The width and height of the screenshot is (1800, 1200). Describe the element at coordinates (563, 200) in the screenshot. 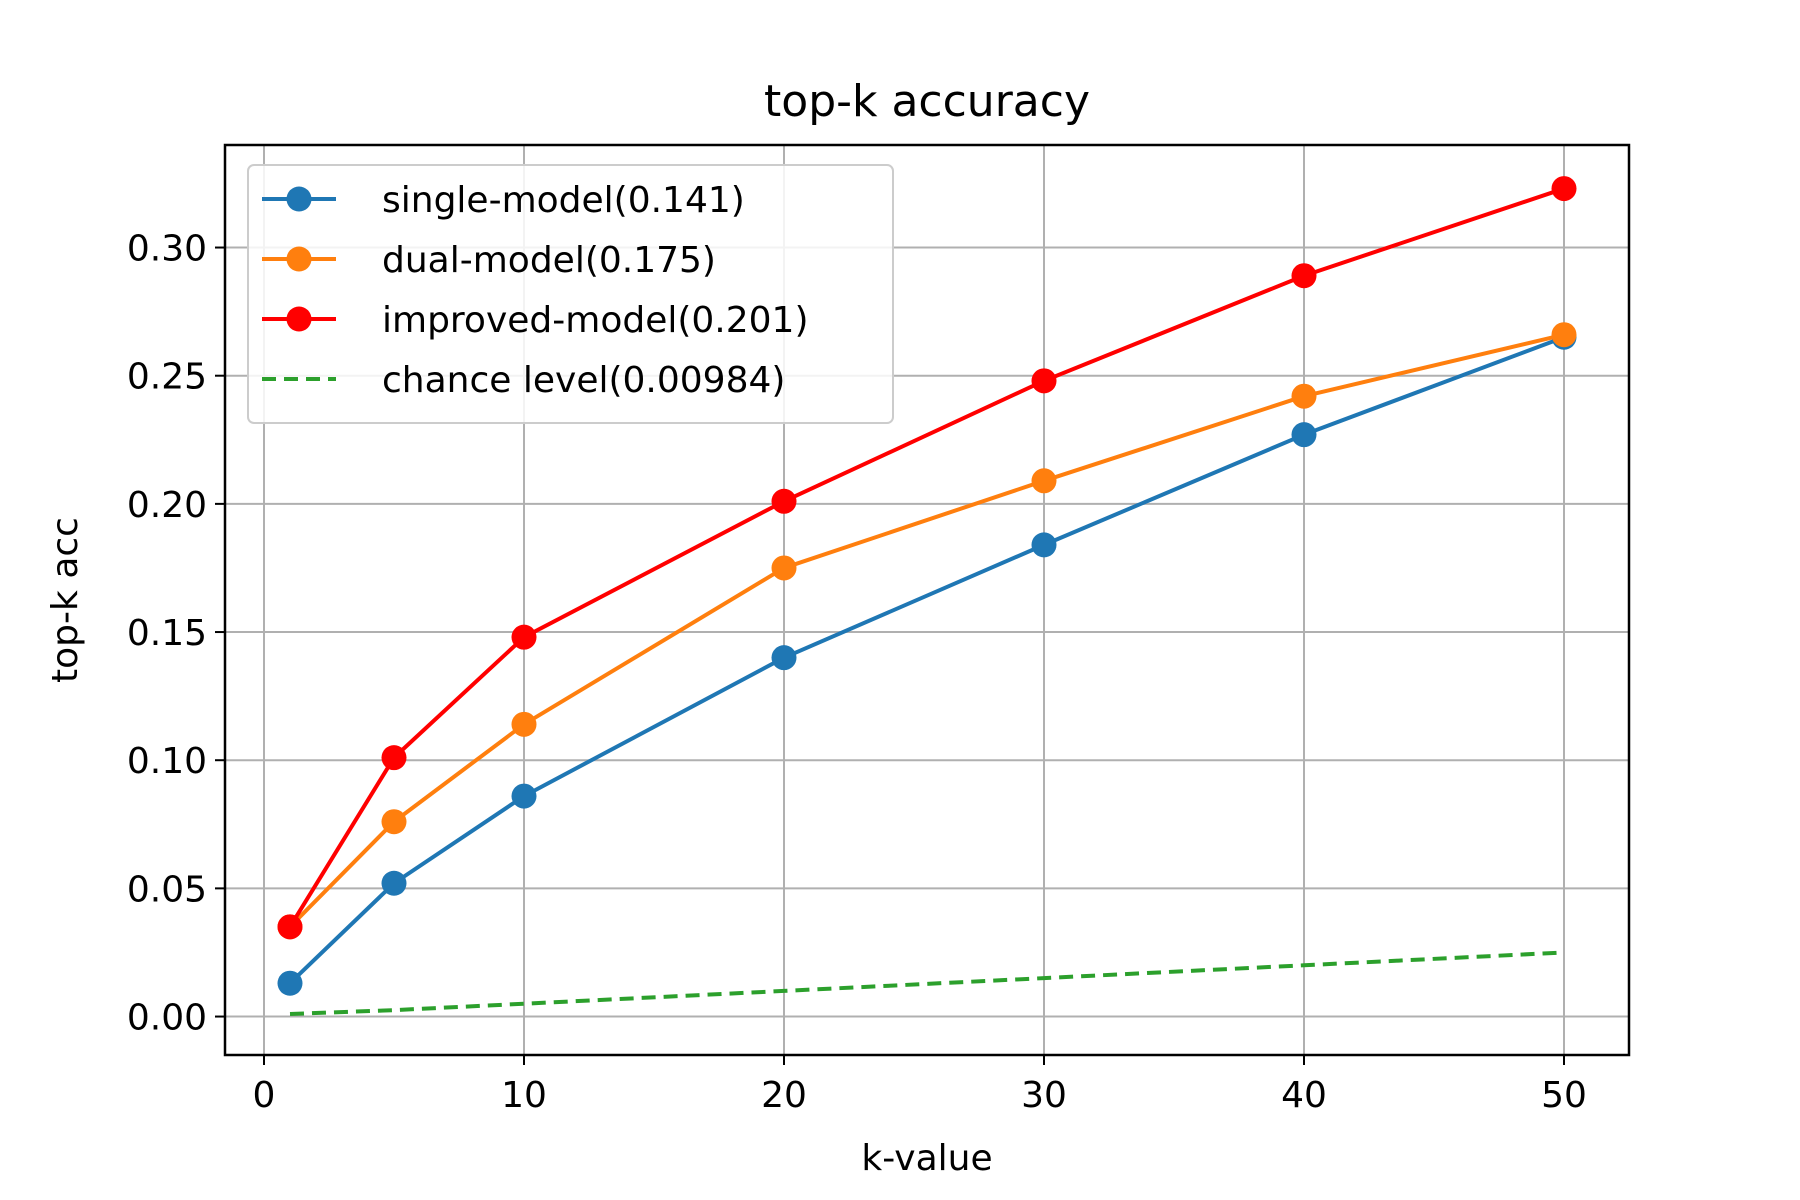

I see `legend-entry: single-model(0.141)` at that location.